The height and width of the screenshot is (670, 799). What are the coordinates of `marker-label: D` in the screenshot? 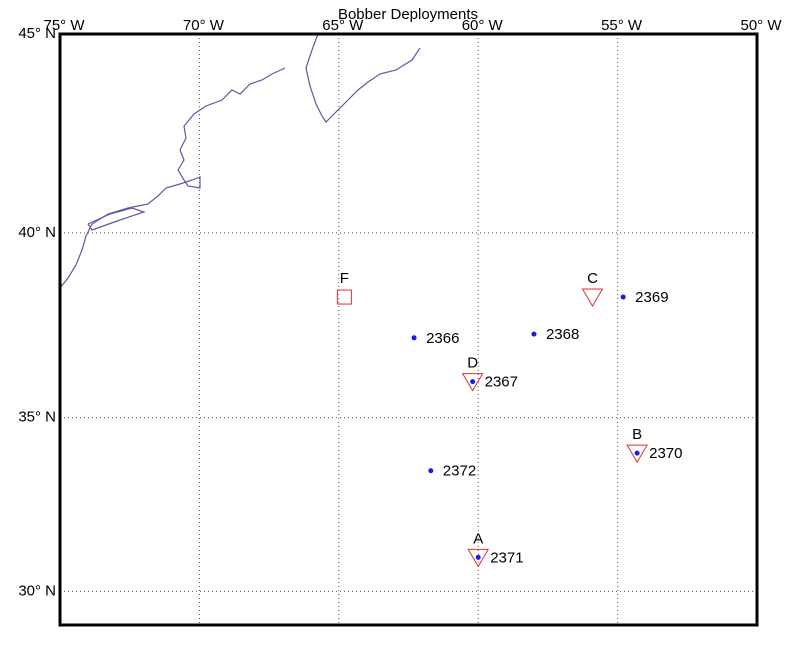 It's located at (472, 363).